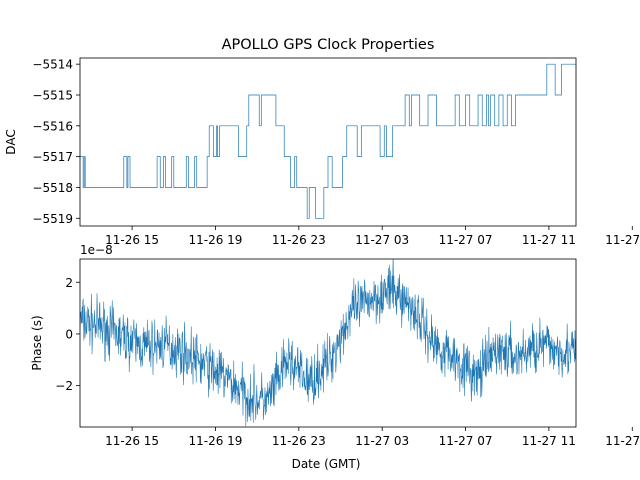 This screenshot has width=640, height=480. I want to click on phase-y-axis-label: Phase (s), so click(37, 342).